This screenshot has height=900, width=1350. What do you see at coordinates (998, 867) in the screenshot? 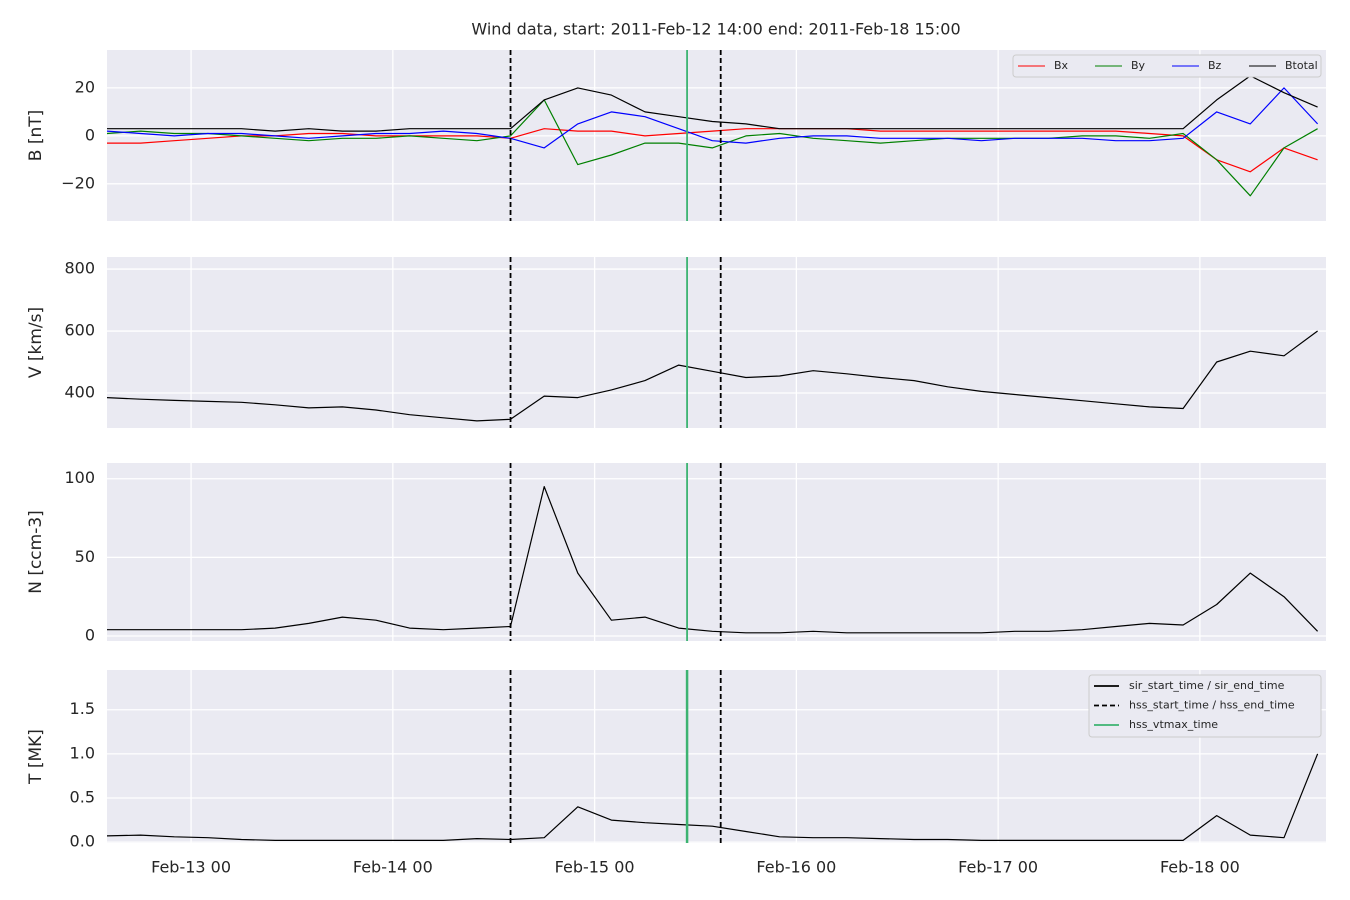
I see `x-tick-label: Feb-17 00` at bounding box center [998, 867].